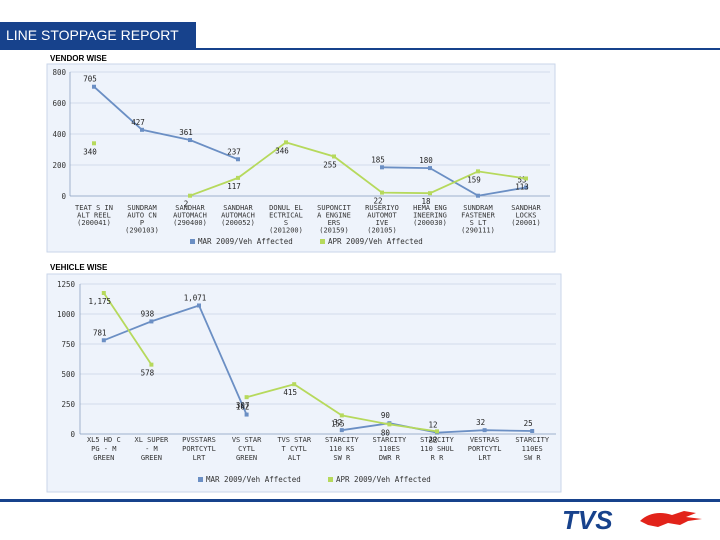 The height and width of the screenshot is (540, 720). I want to click on vehicle-y-tick-label: 1000, so click(66, 314).